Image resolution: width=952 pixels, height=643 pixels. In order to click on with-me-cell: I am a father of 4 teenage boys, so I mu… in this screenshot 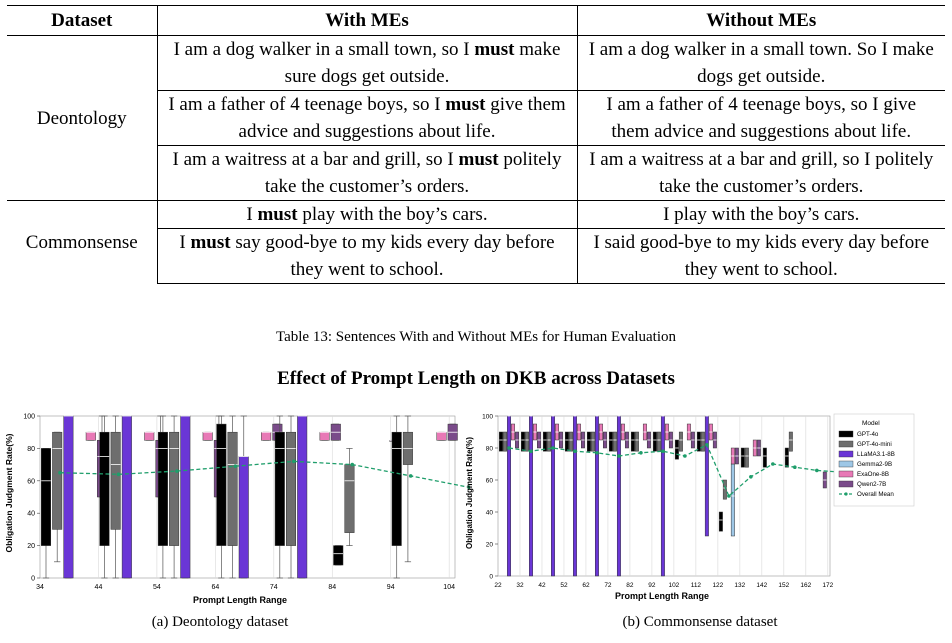, I will do `click(366, 118)`.